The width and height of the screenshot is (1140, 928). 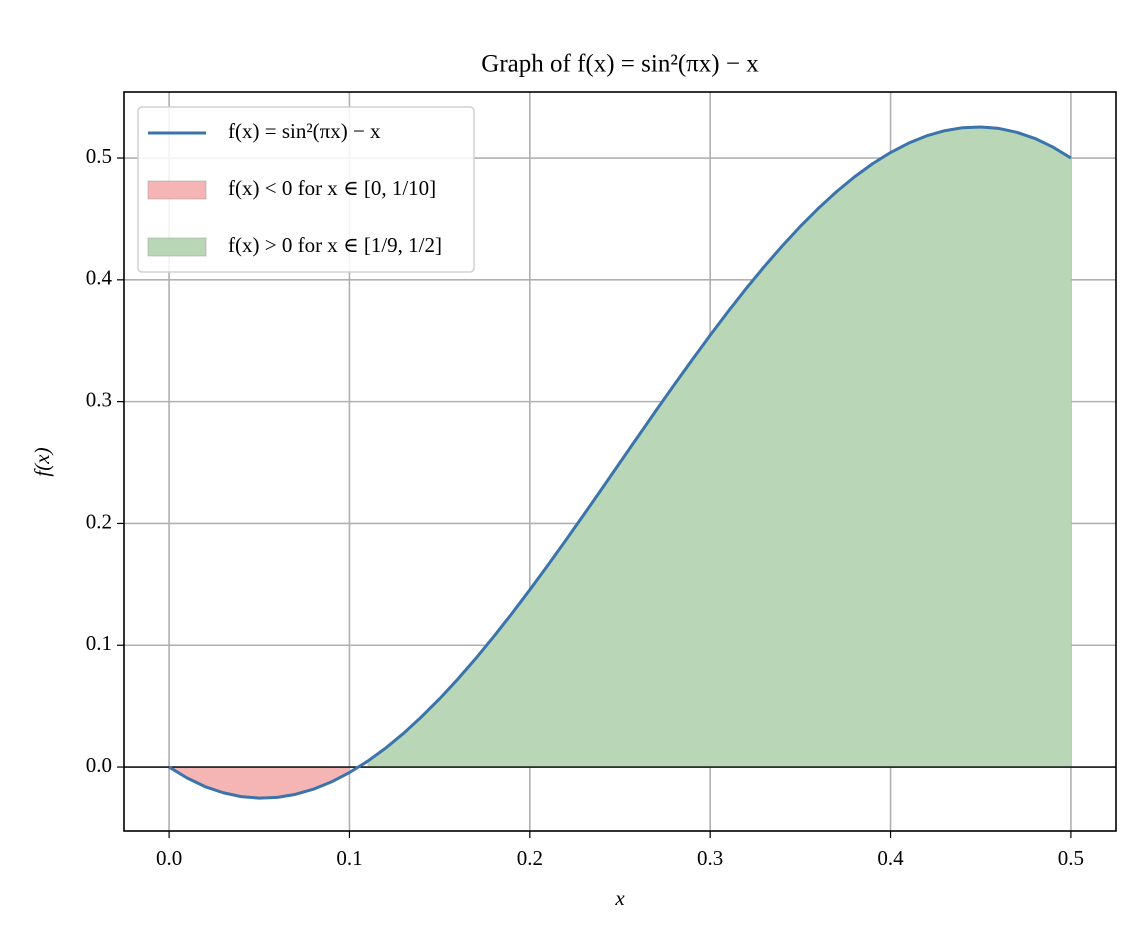 I want to click on chart-title: Graph of f(x) = sin²(πx) − x, so click(x=620, y=64).